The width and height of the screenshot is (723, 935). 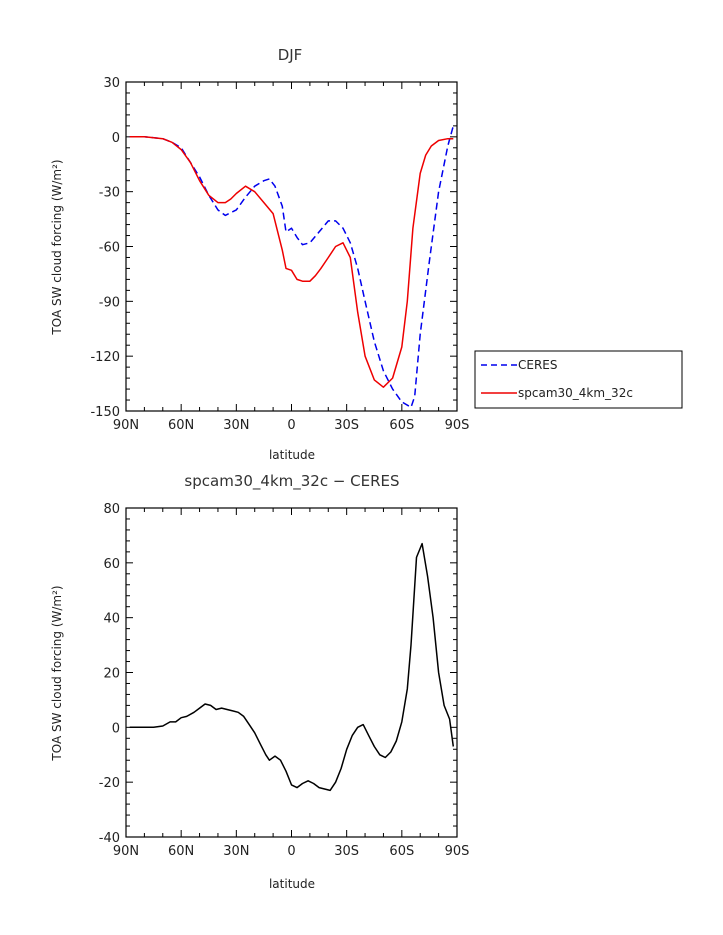 I want to click on y-tick-label: 20, so click(x=111, y=674).